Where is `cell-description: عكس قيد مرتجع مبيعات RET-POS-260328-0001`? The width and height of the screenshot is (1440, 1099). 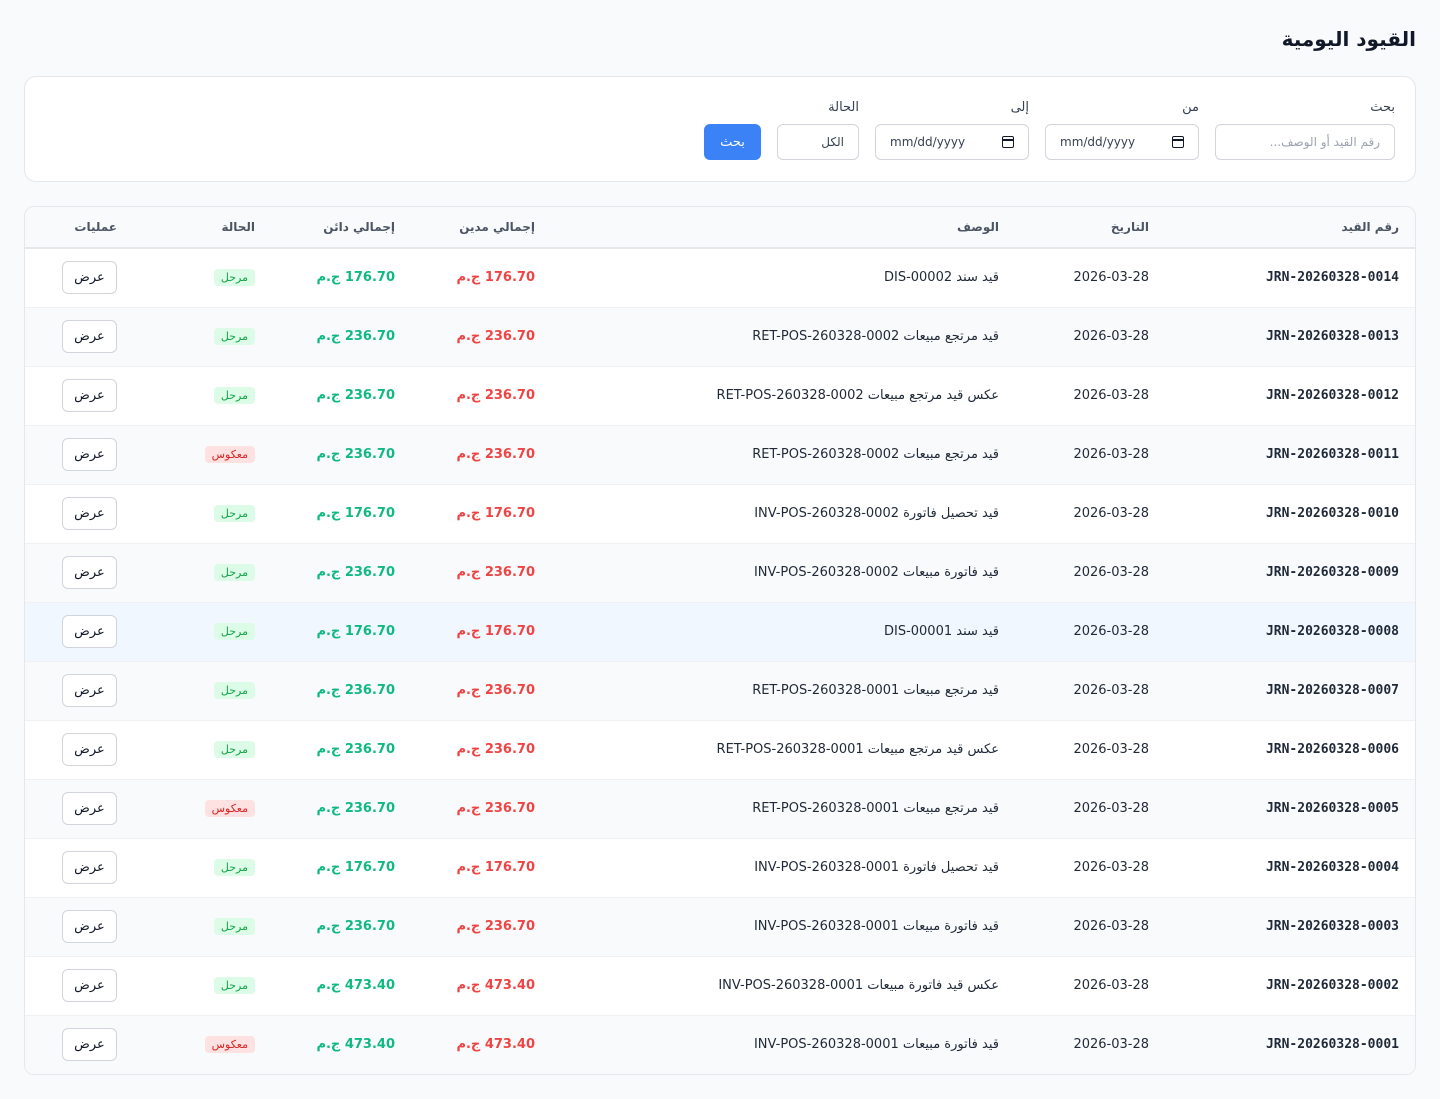 cell-description: عكس قيد مرتجع مبيعات RET-POS-260328-0001 is located at coordinates (857, 749).